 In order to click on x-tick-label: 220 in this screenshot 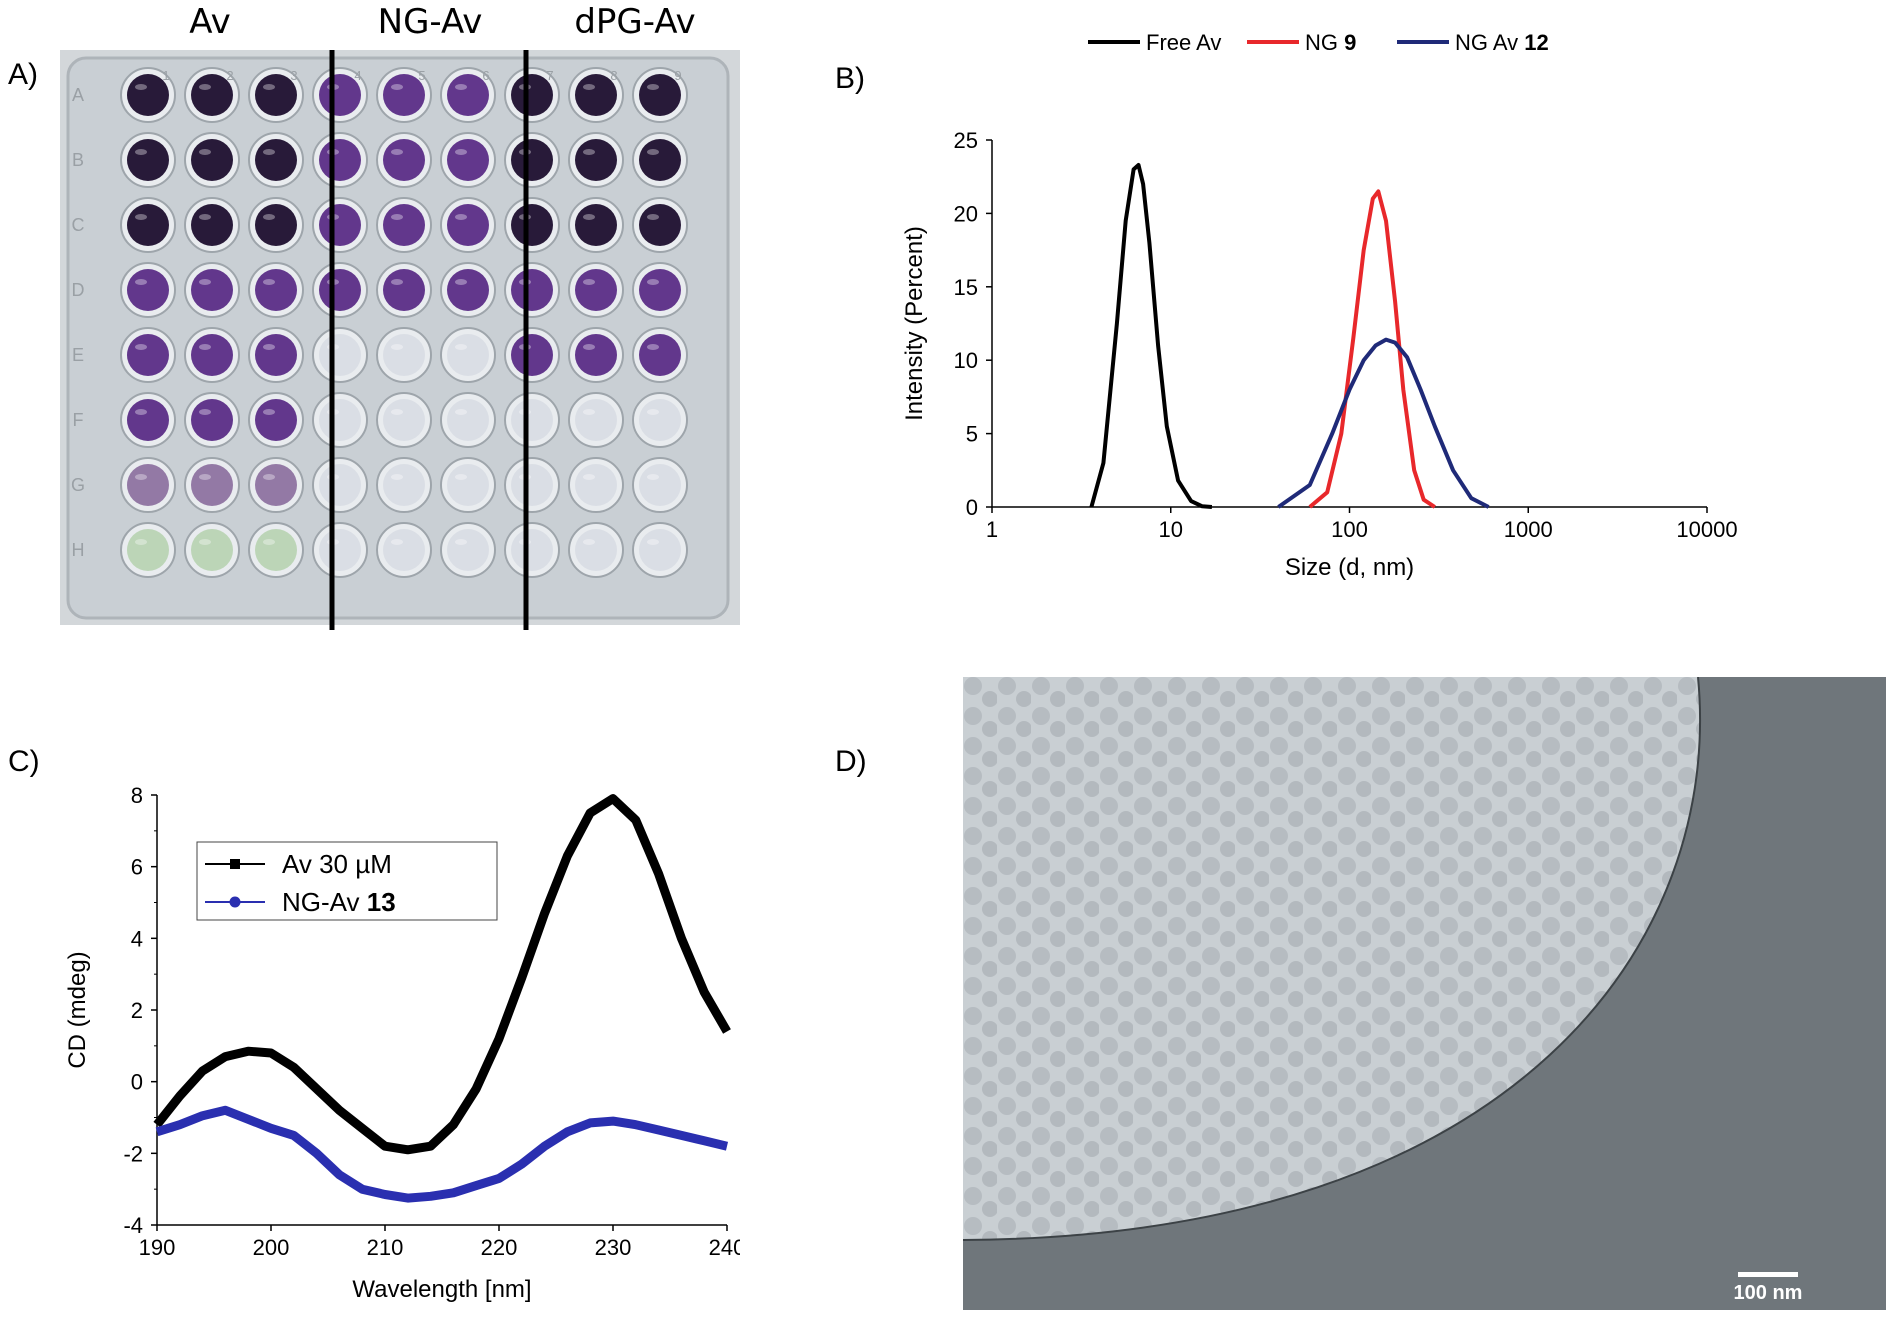, I will do `click(499, 1247)`.